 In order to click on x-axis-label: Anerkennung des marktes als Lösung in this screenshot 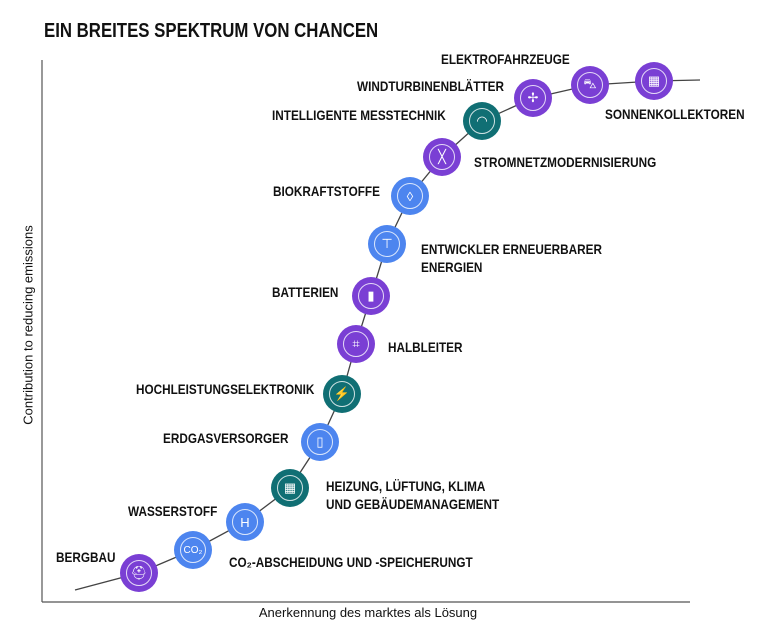, I will do `click(368, 612)`.